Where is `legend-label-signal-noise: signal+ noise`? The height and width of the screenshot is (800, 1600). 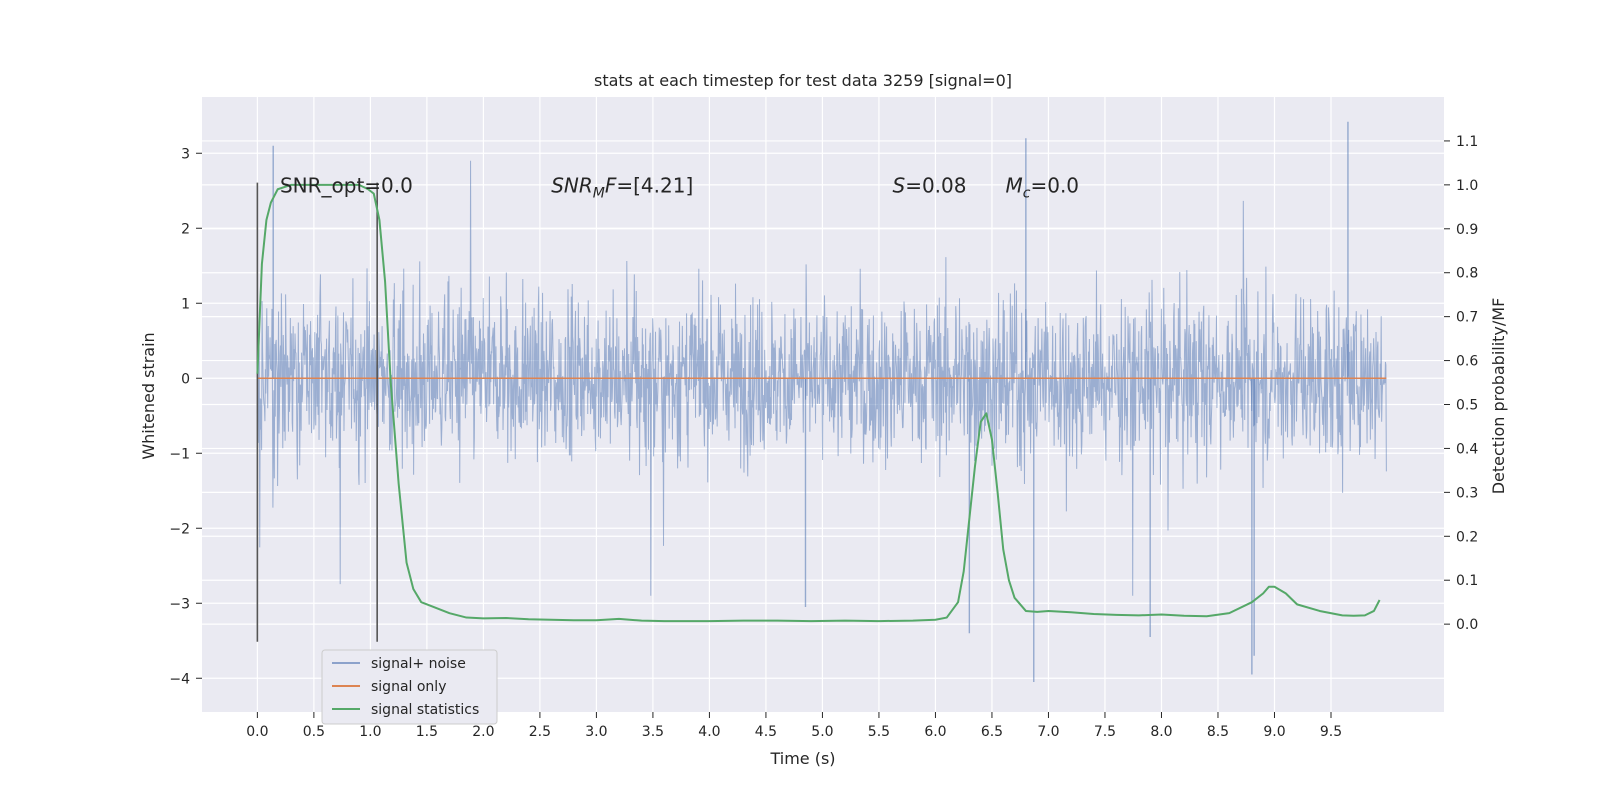
legend-label-signal-noise: signal+ noise is located at coordinates (418, 664).